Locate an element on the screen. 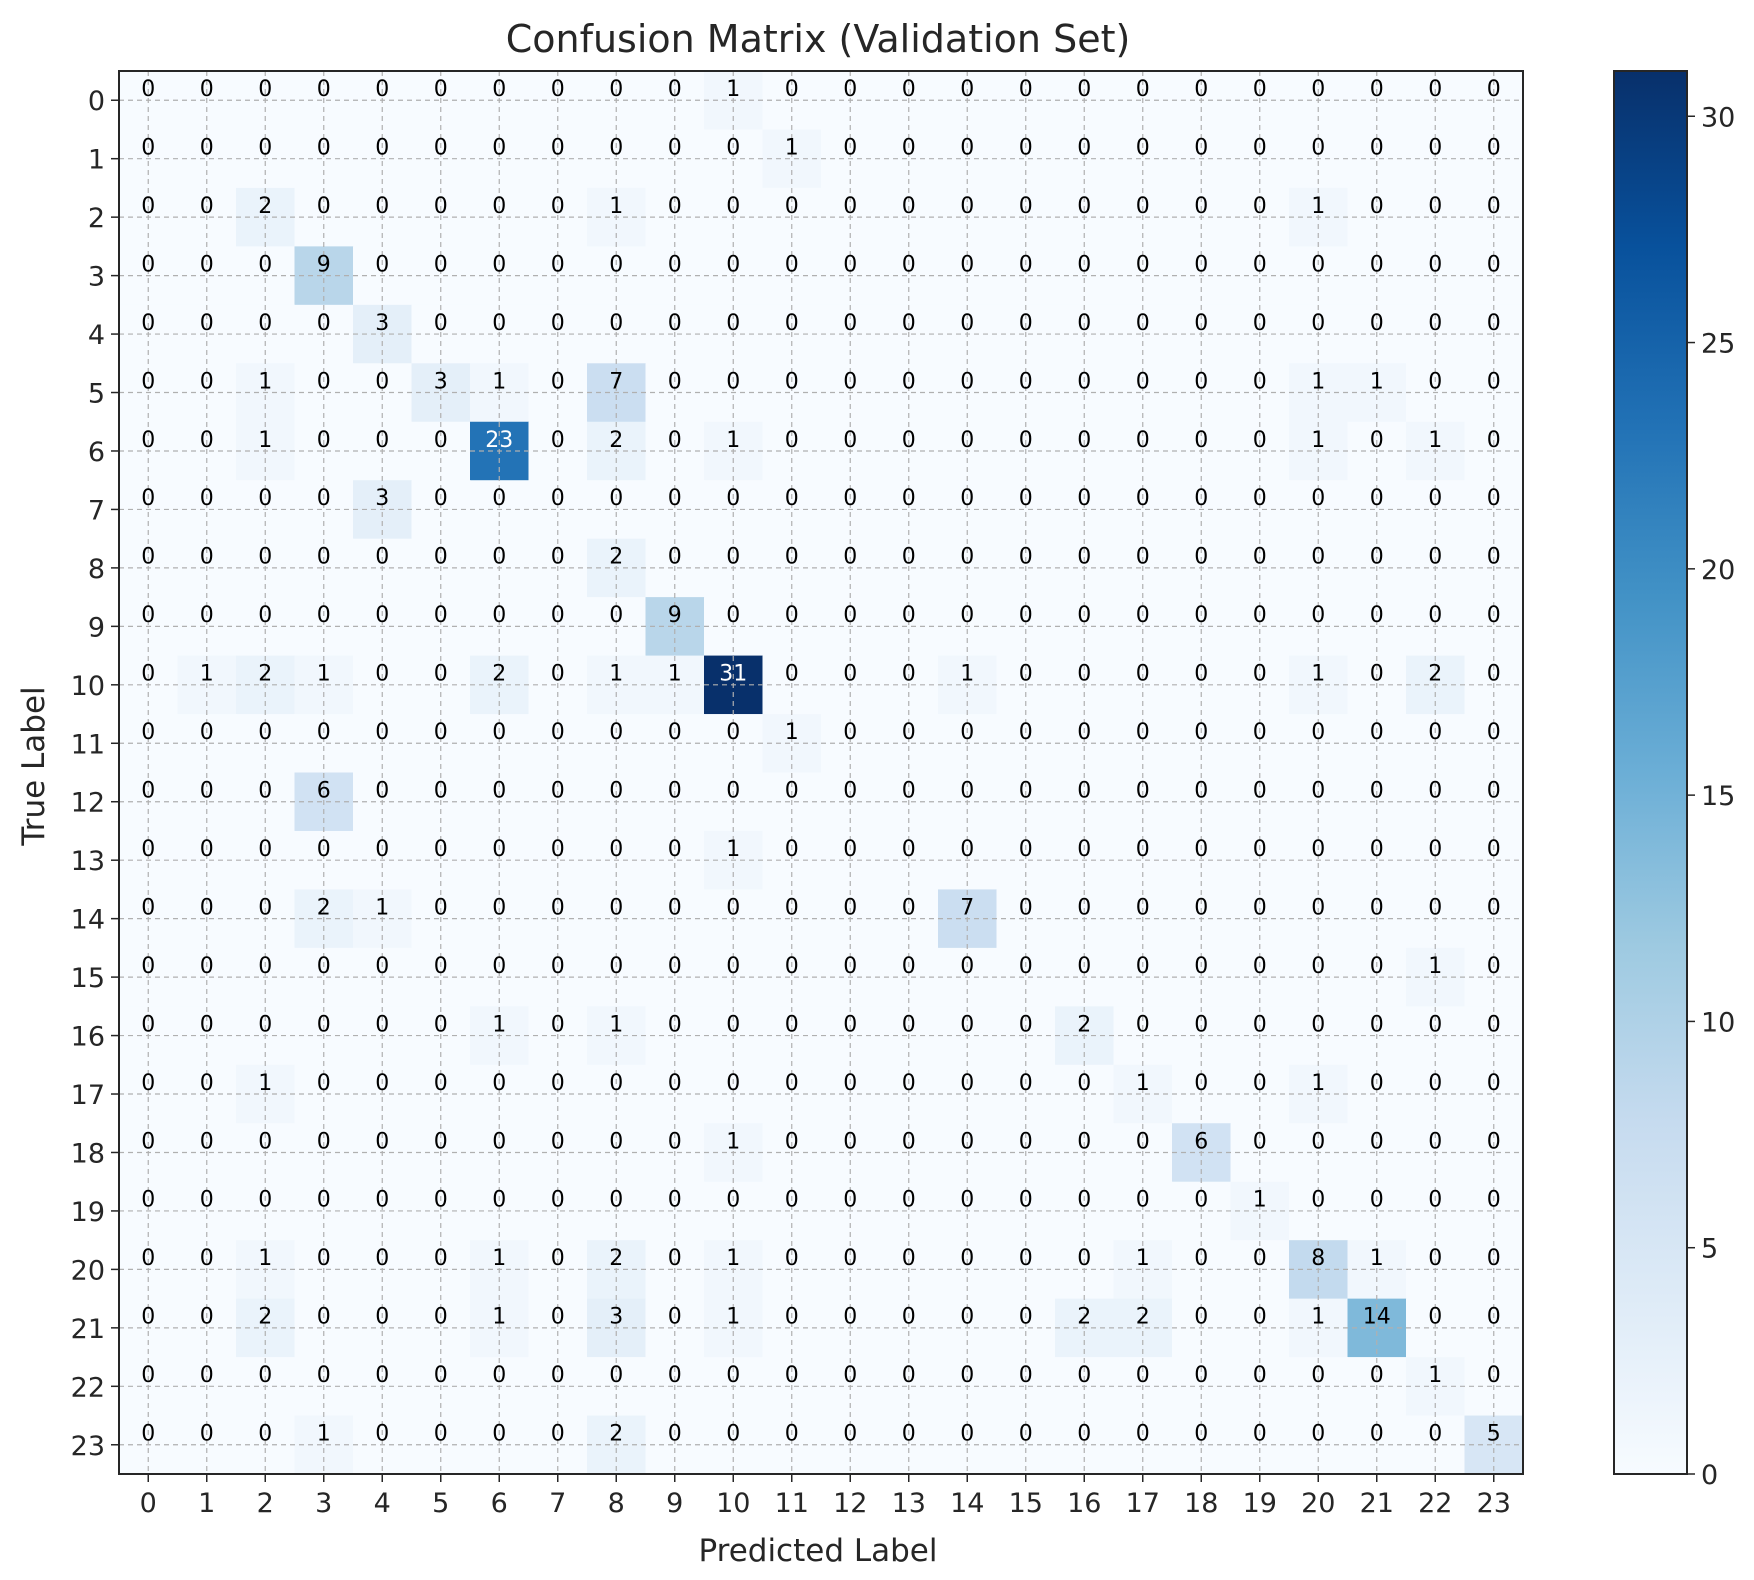 This screenshot has height=1580, width=1754. x-tick-label: 15 is located at coordinates (1026, 1503).